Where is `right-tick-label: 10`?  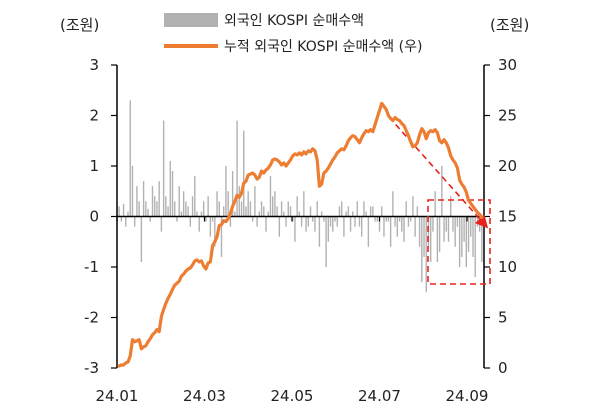
right-tick-label: 10 is located at coordinates (507, 267).